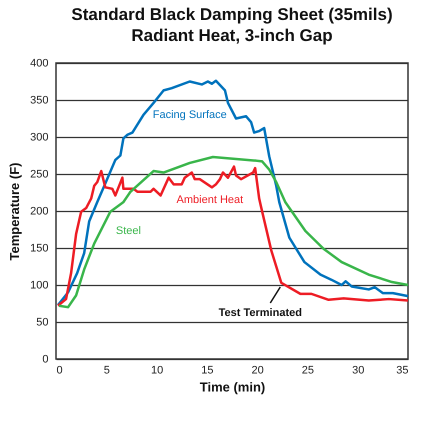 The image size is (447, 423). What do you see at coordinates (128, 230) in the screenshot?
I see `series-label: Steel` at bounding box center [128, 230].